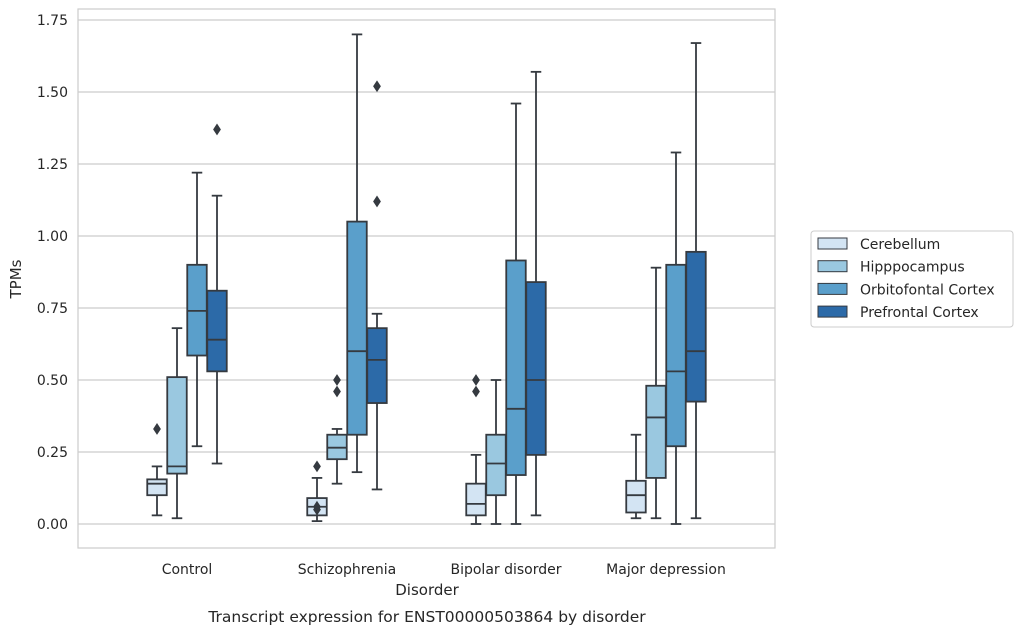 The height and width of the screenshot is (634, 1023). Describe the element at coordinates (52, 93) in the screenshot. I see `y-tick-label: 1.50` at that location.